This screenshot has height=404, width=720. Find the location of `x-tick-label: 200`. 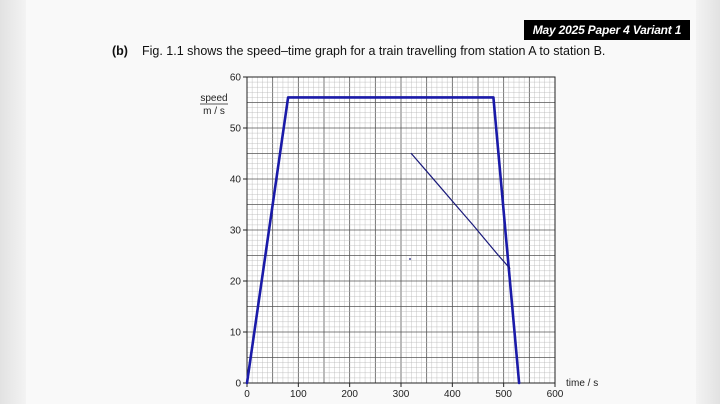

x-tick-label: 200 is located at coordinates (349, 394).